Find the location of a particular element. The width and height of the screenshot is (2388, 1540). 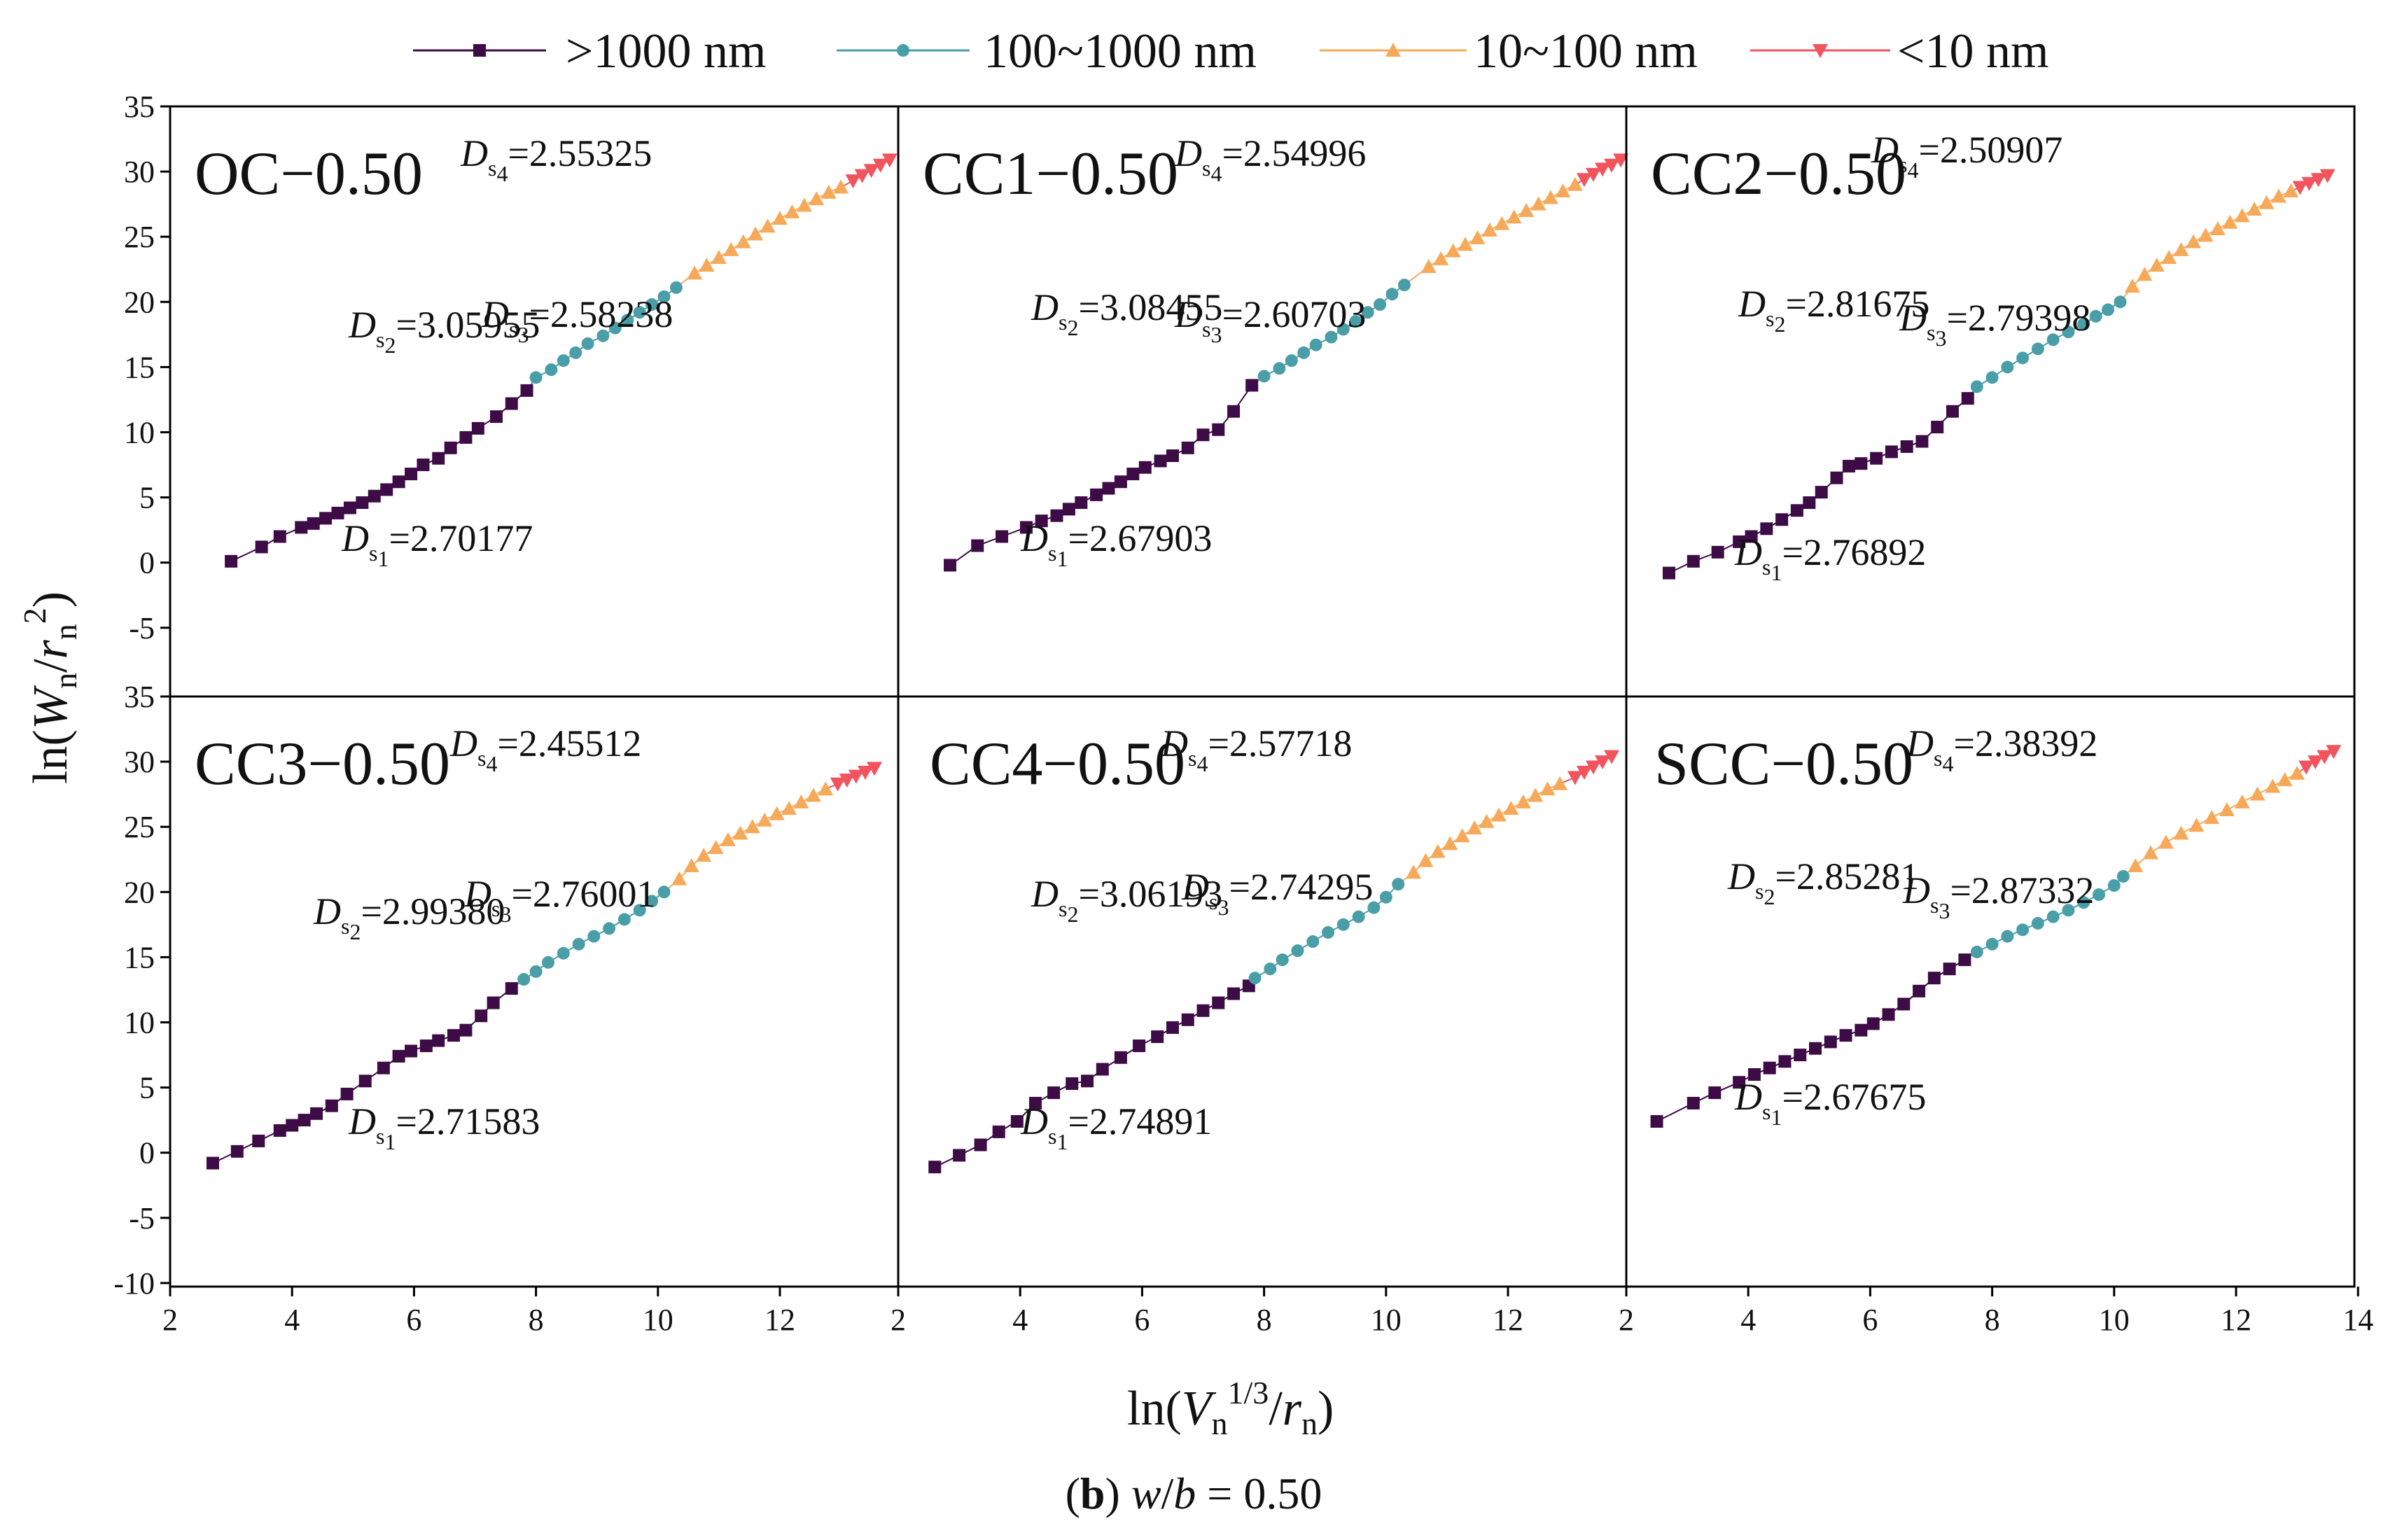

fractal-dimension-label: Ds3=2.74295 is located at coordinates (1277, 893).